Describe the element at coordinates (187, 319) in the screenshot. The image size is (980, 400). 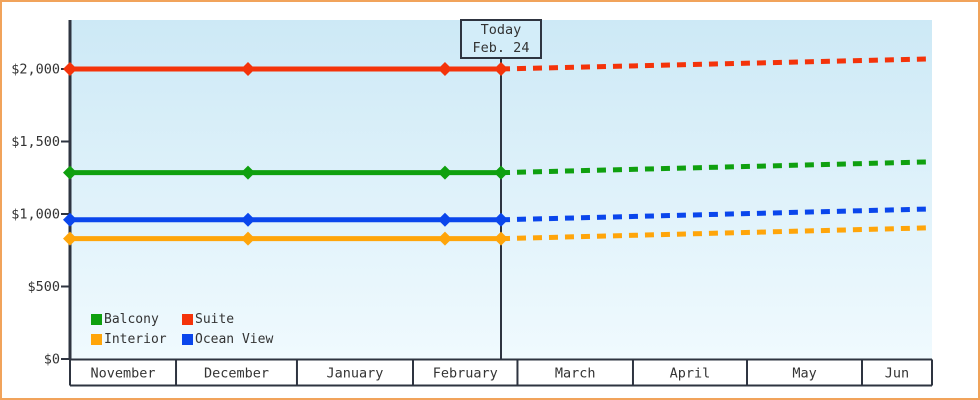
I see `suite-color-swatch` at that location.